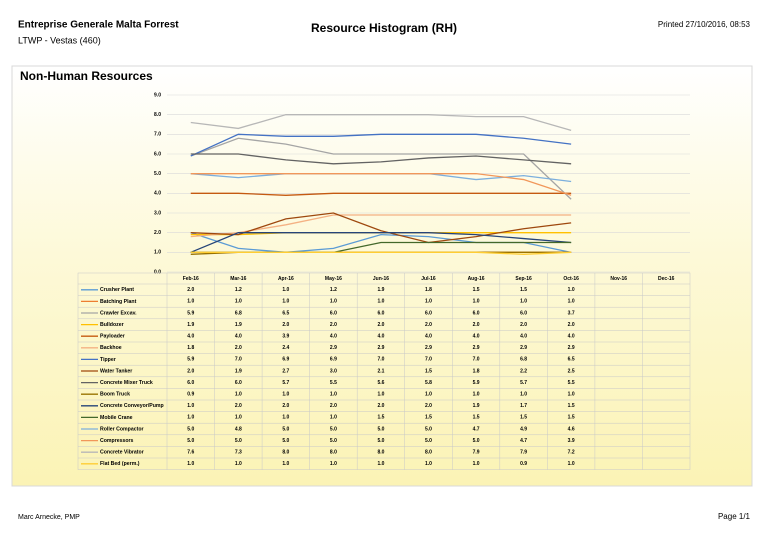 This screenshot has width=768, height=548. What do you see at coordinates (98, 25) in the screenshot?
I see `company: Entreprise Generale Malta Forrest` at bounding box center [98, 25].